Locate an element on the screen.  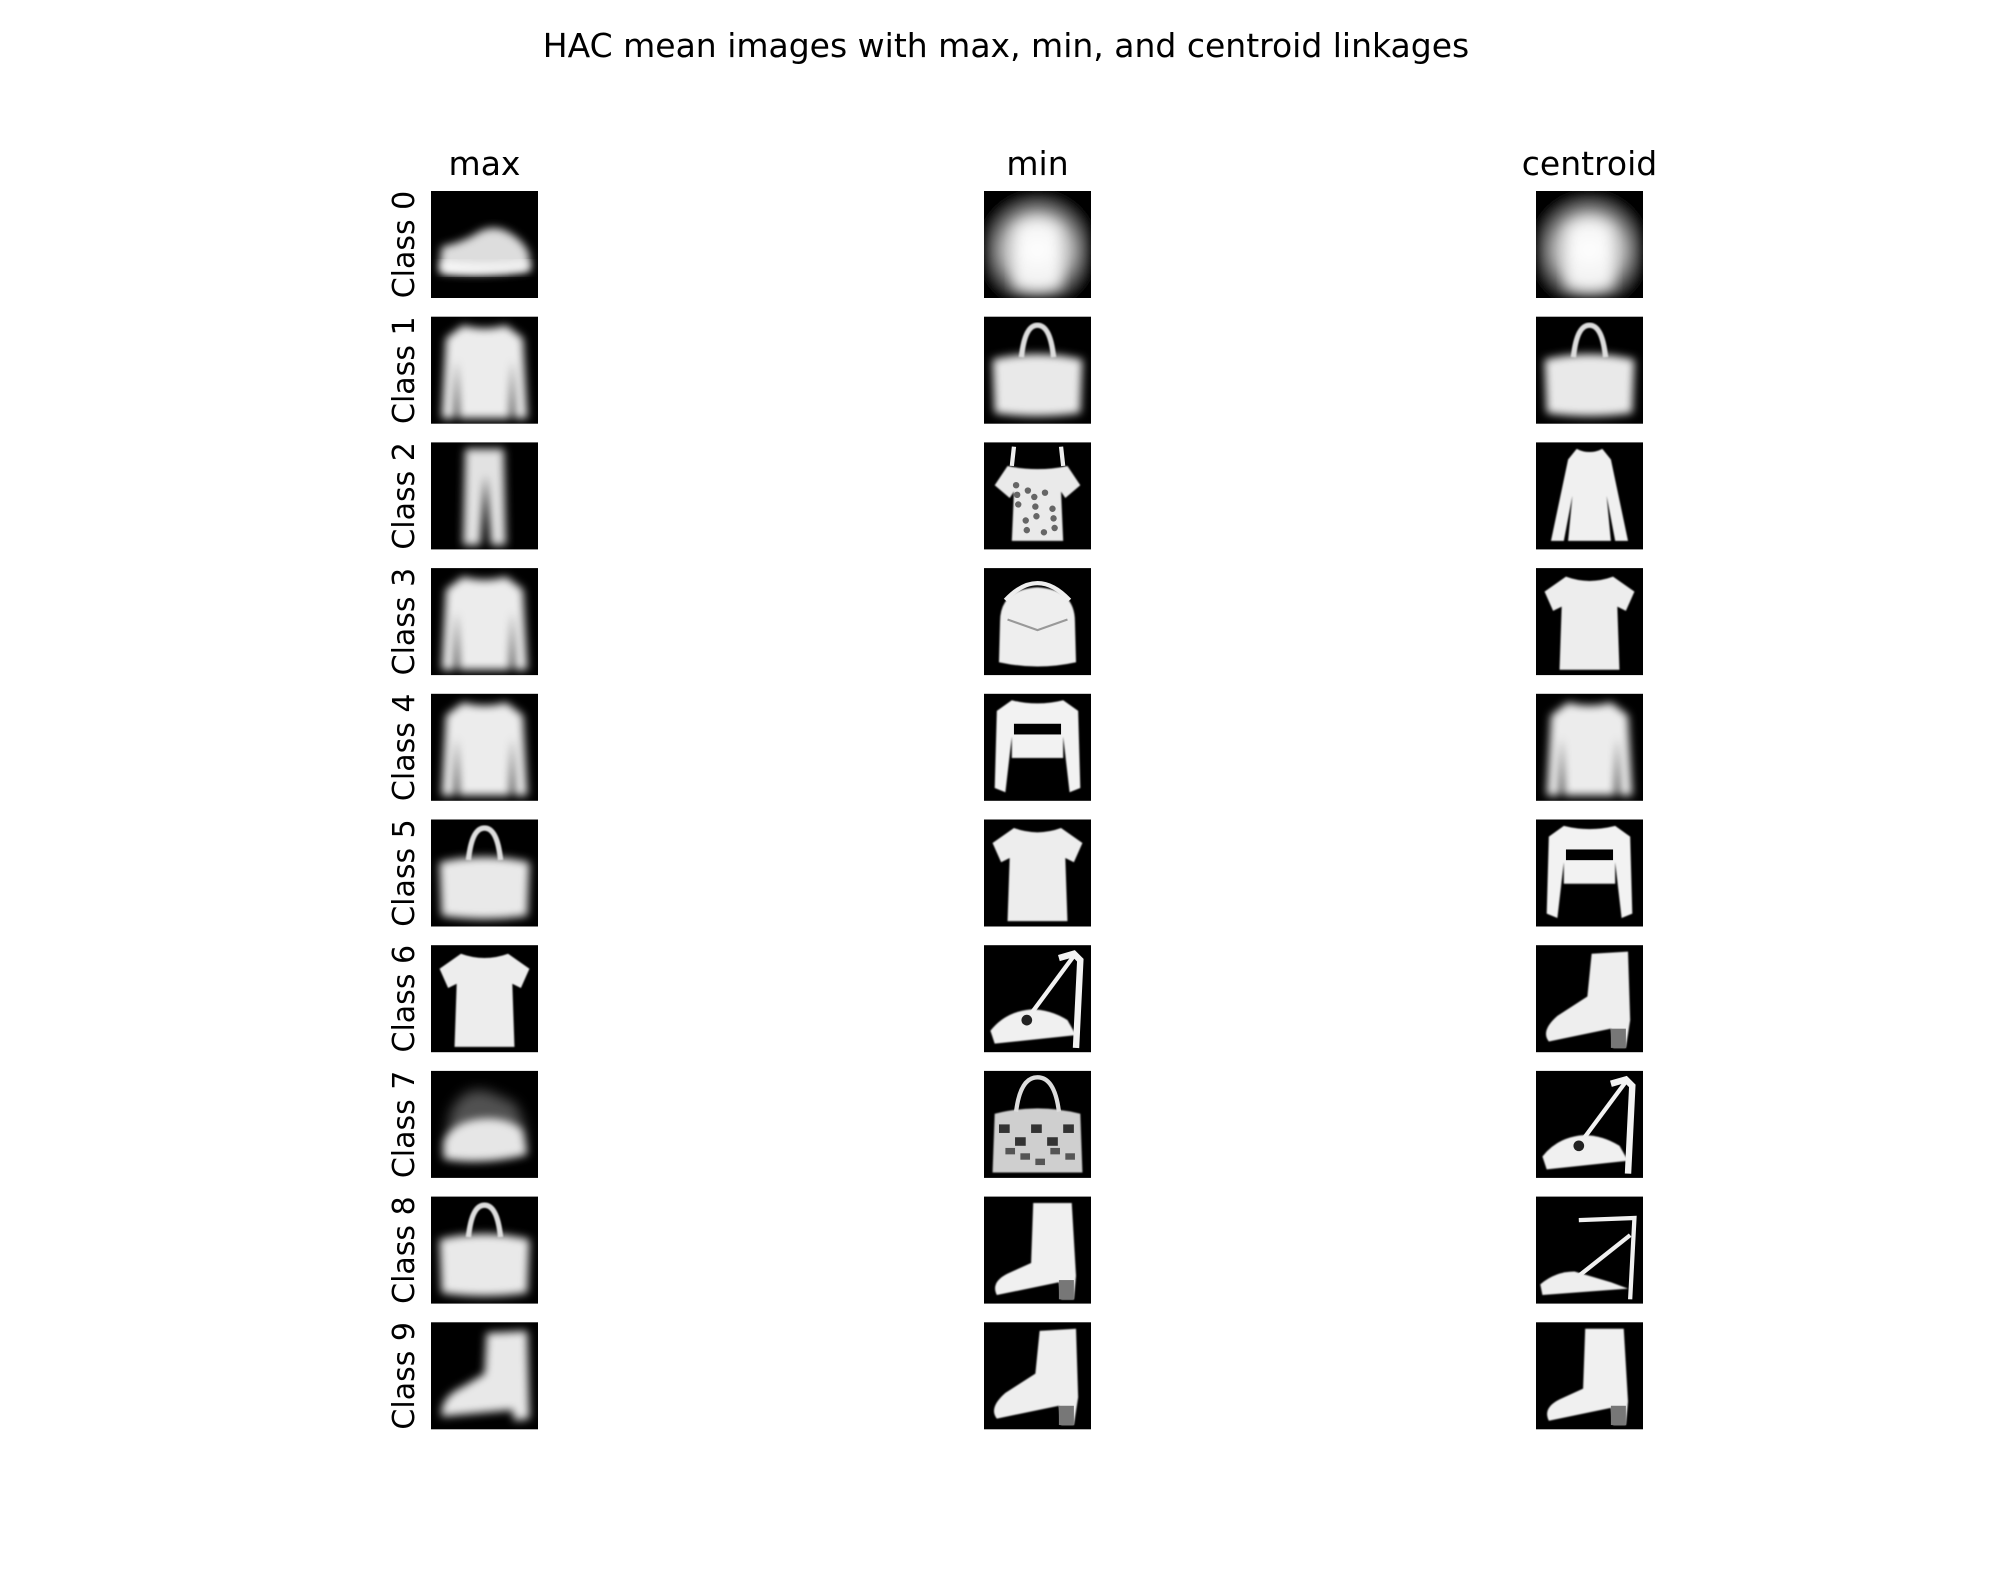
cell-min-class-4-shirt-open is located at coordinates (1037, 747).